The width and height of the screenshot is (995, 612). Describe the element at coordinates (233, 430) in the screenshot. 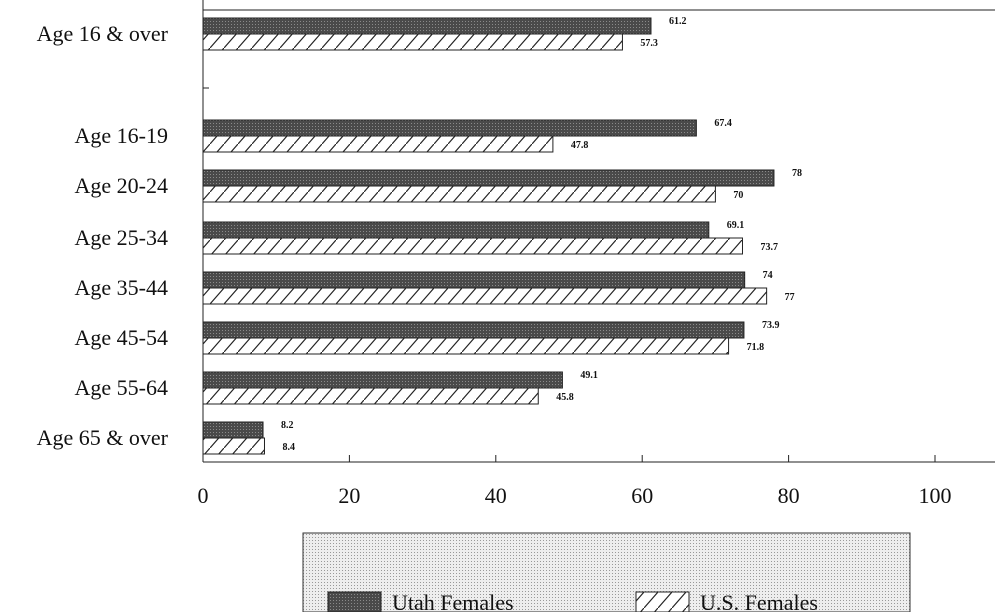

I see `bar-utah-age-65-and-over` at that location.